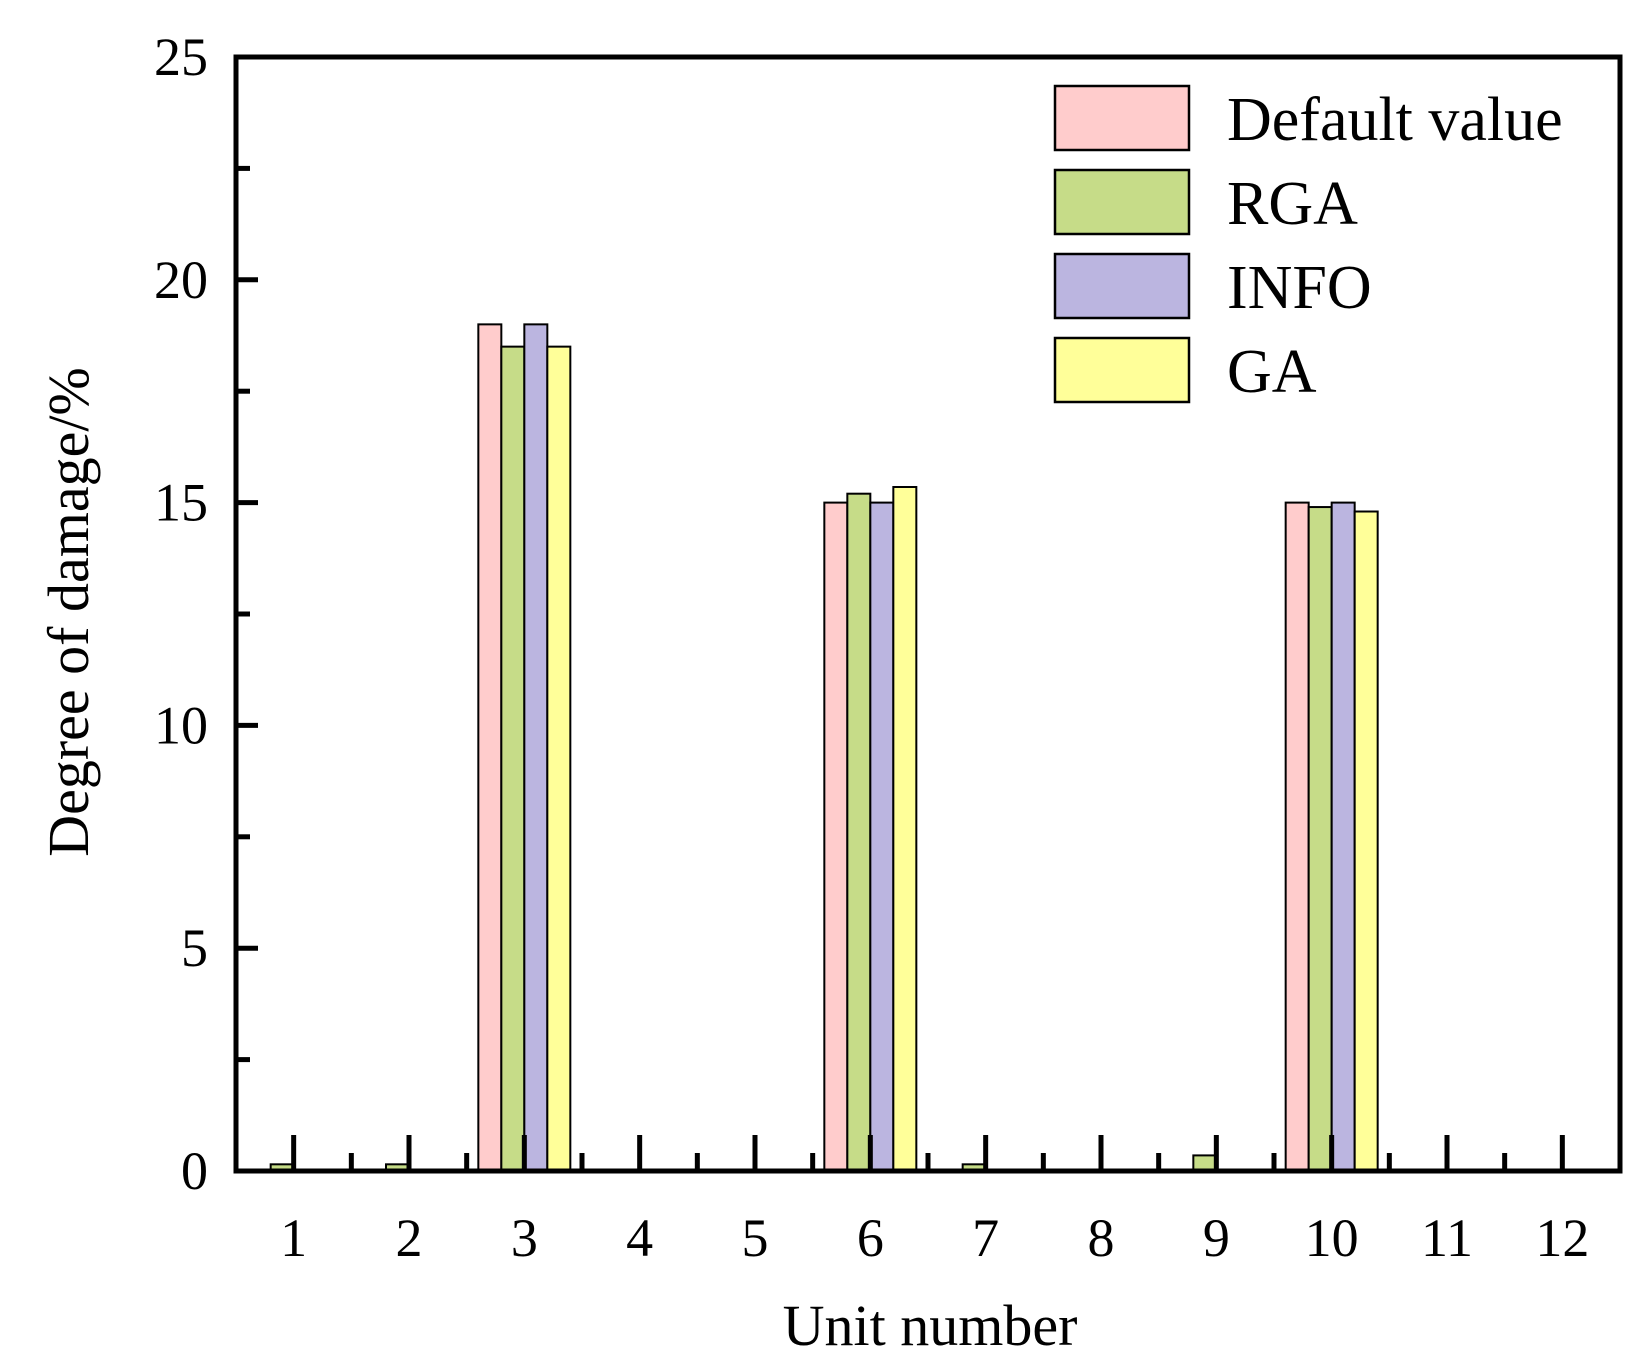  What do you see at coordinates (755, 1238) in the screenshot?
I see `x-tick-label: 5` at bounding box center [755, 1238].